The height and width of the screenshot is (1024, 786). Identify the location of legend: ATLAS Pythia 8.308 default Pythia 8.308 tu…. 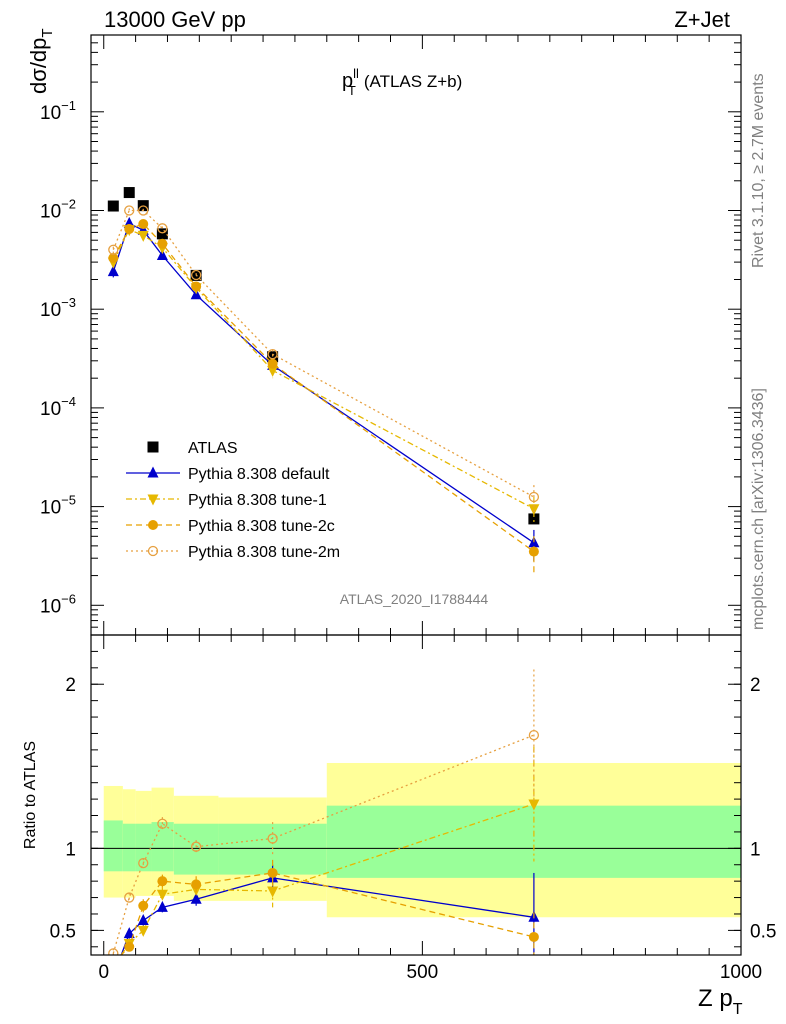
(233, 500).